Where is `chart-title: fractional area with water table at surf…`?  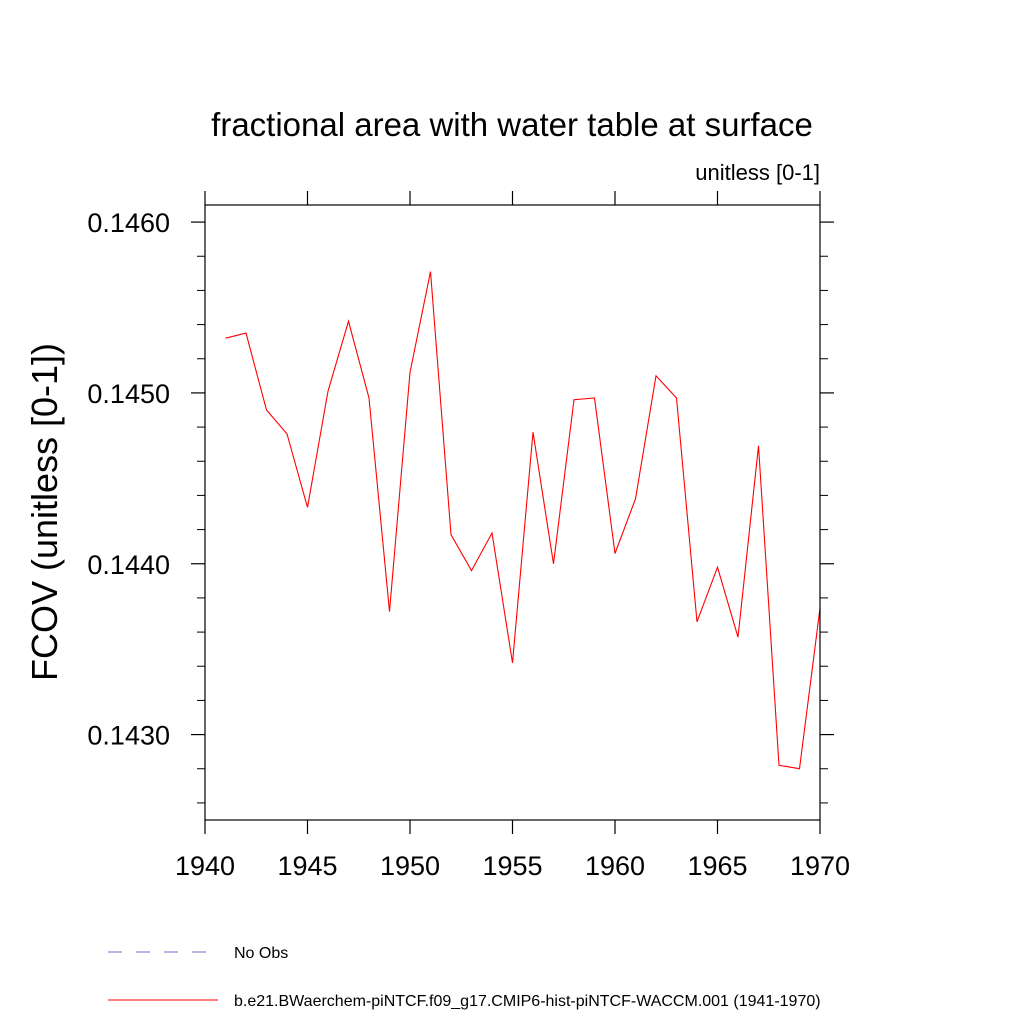
chart-title: fractional area with water table at surf… is located at coordinates (512, 124).